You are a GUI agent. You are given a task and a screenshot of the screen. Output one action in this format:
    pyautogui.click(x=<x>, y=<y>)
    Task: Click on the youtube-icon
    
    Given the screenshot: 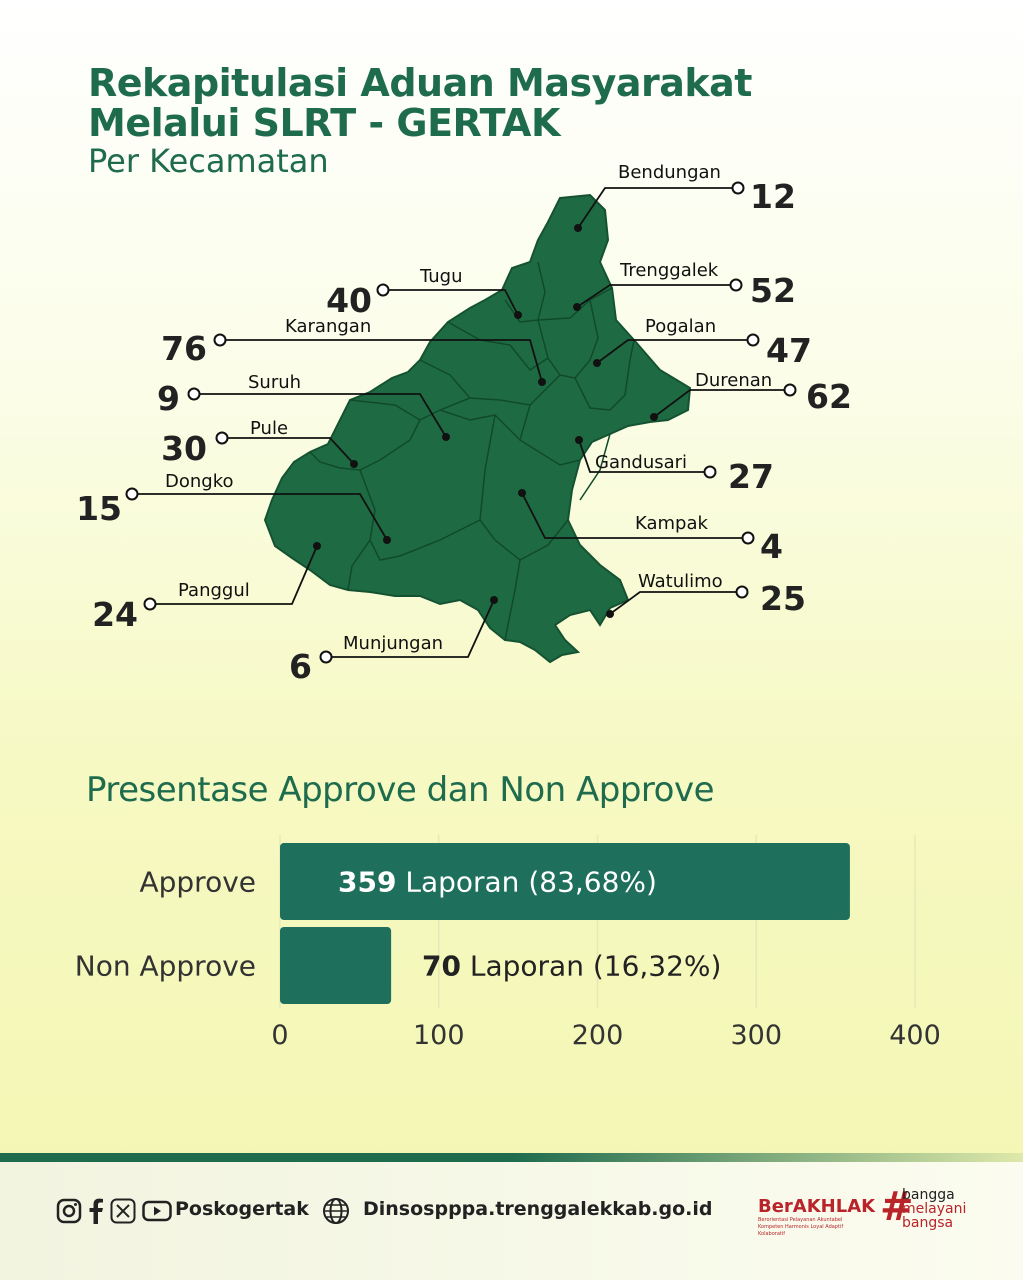 What is the action you would take?
    pyautogui.click(x=157, y=1213)
    